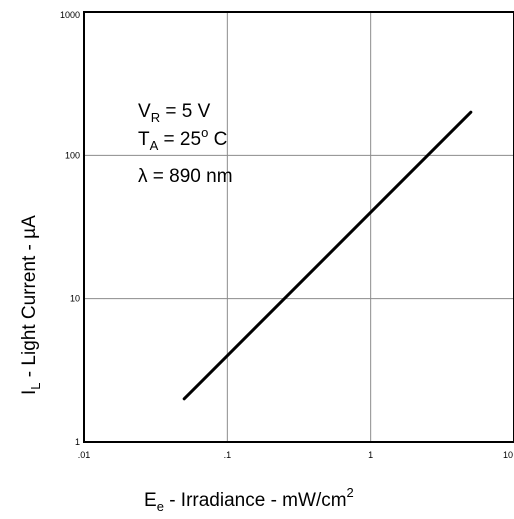 The image size is (514, 519). Describe the element at coordinates (508, 455) in the screenshot. I see `x-tick-label: 10` at that location.